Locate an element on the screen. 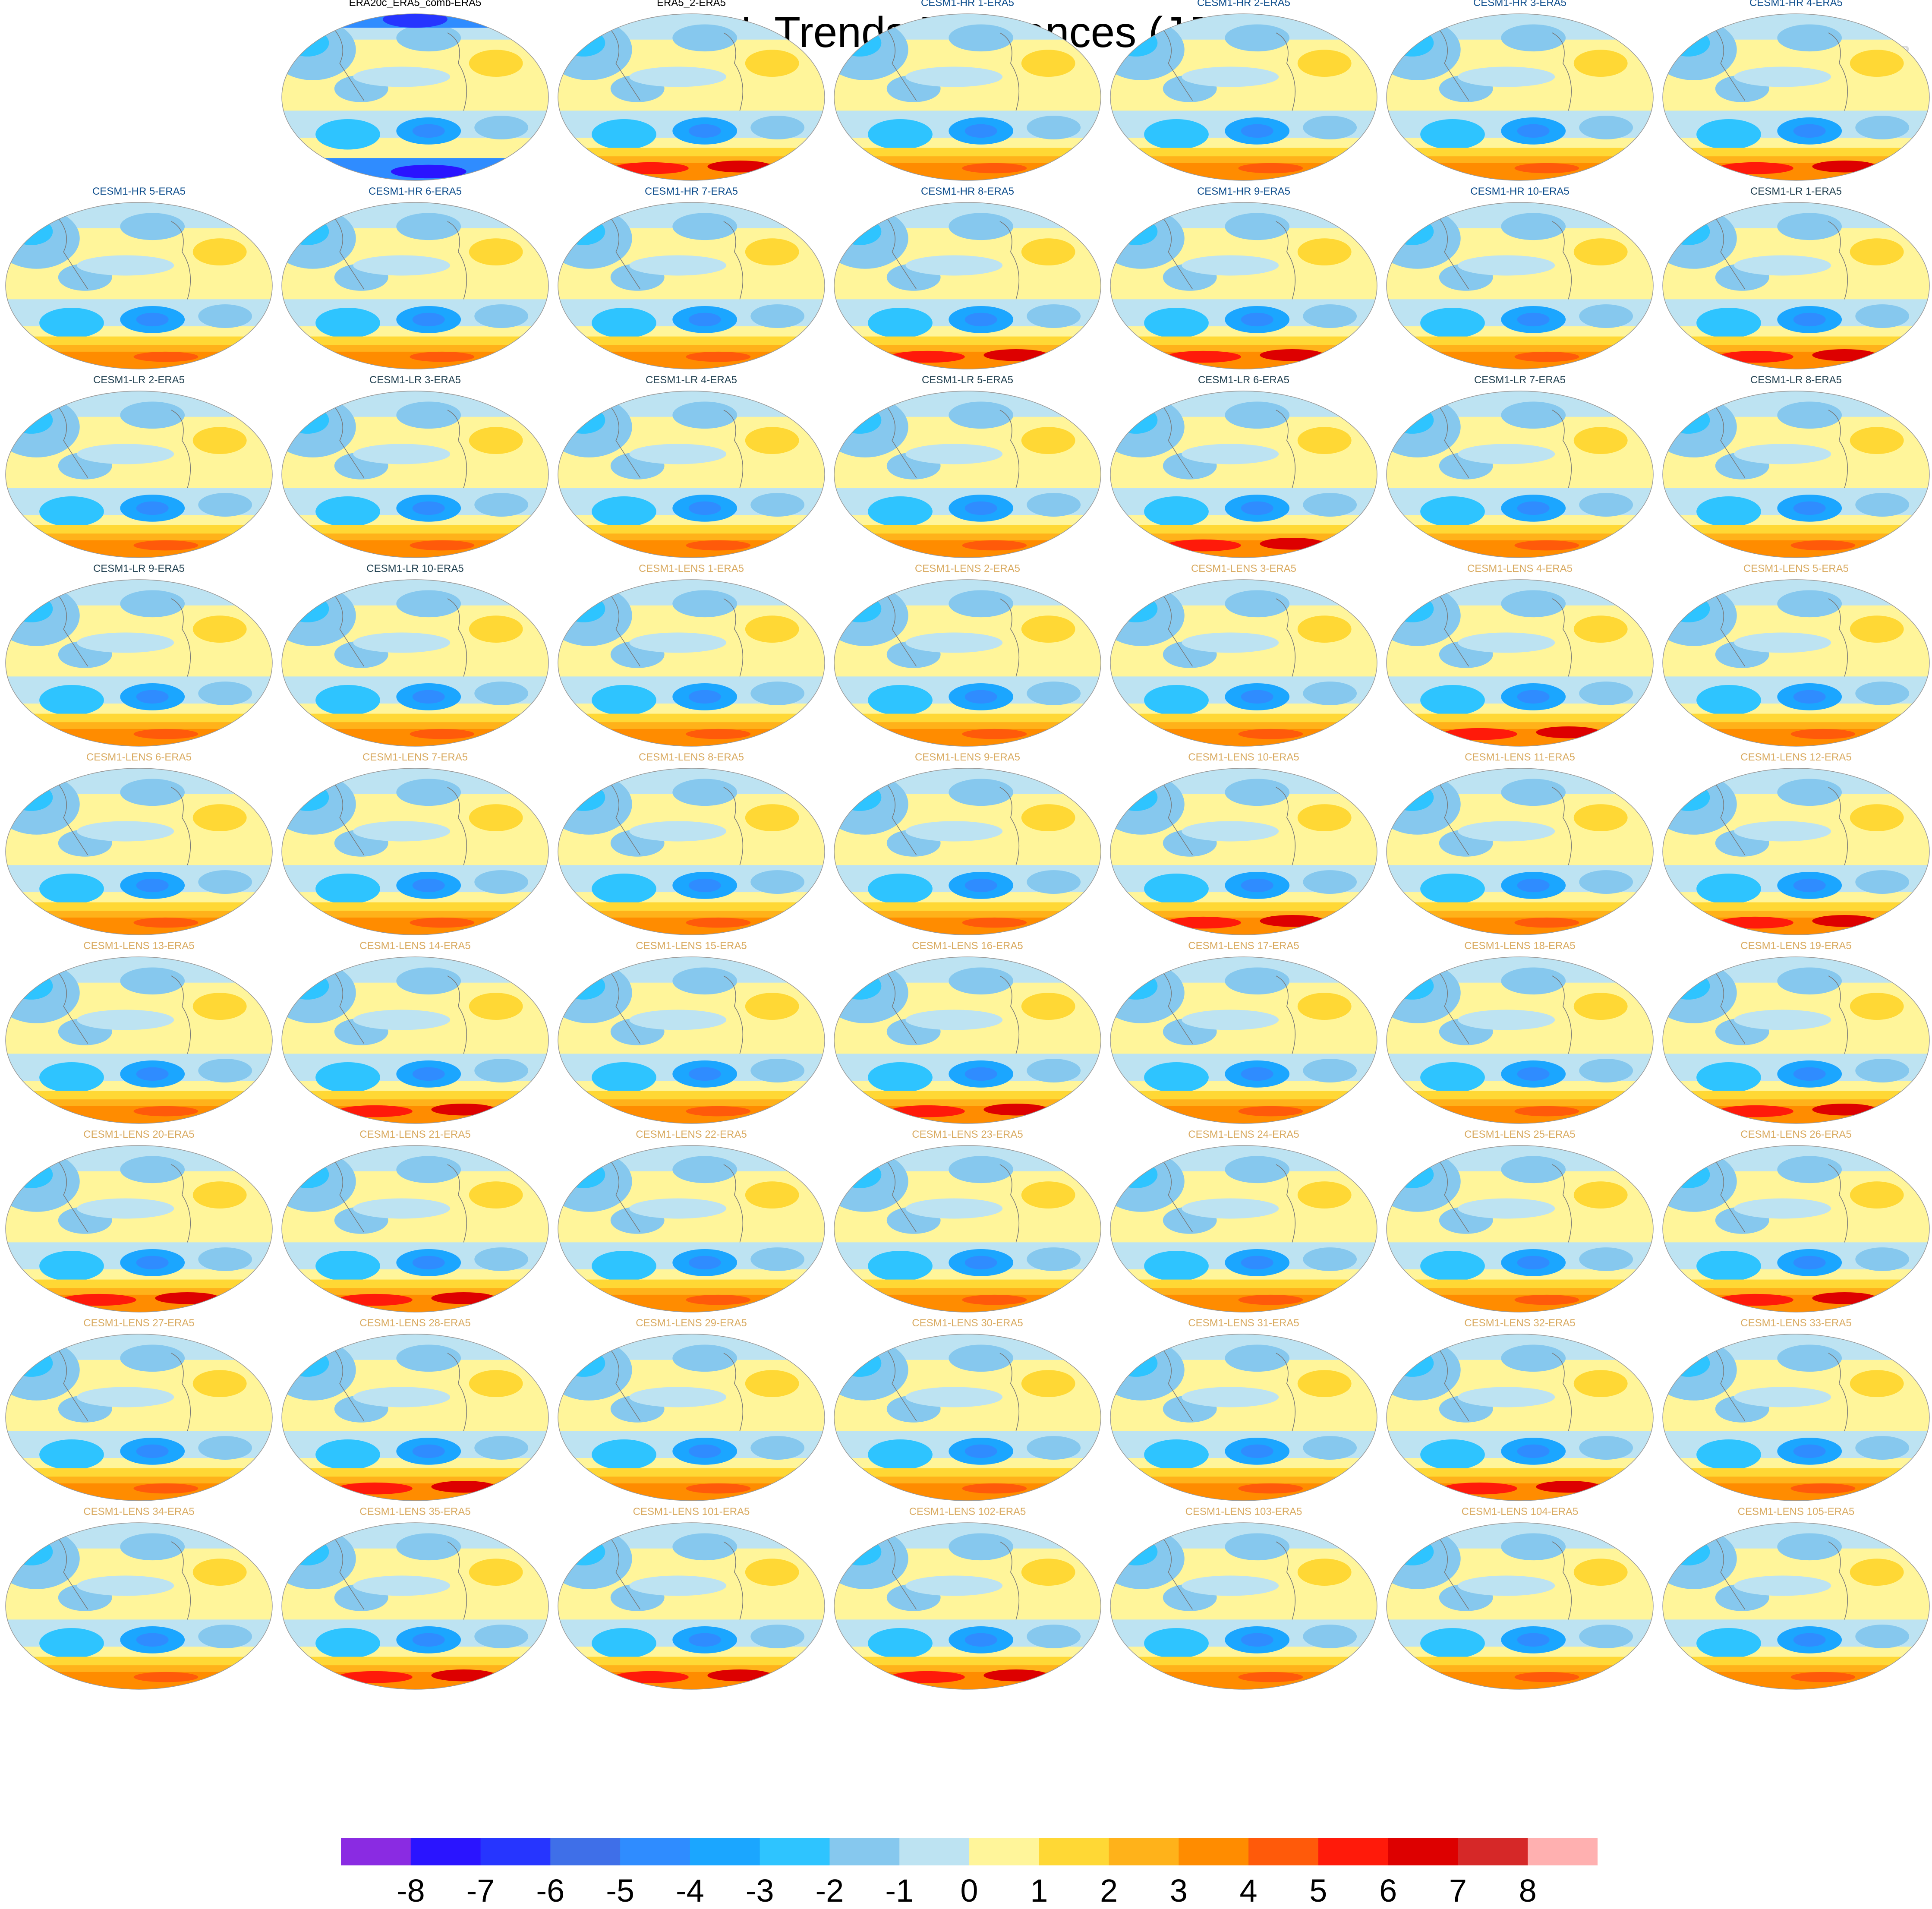 The image size is (1932, 1909). panel-label: CESM1-LENS 14-ERA5 is located at coordinates (415, 946).